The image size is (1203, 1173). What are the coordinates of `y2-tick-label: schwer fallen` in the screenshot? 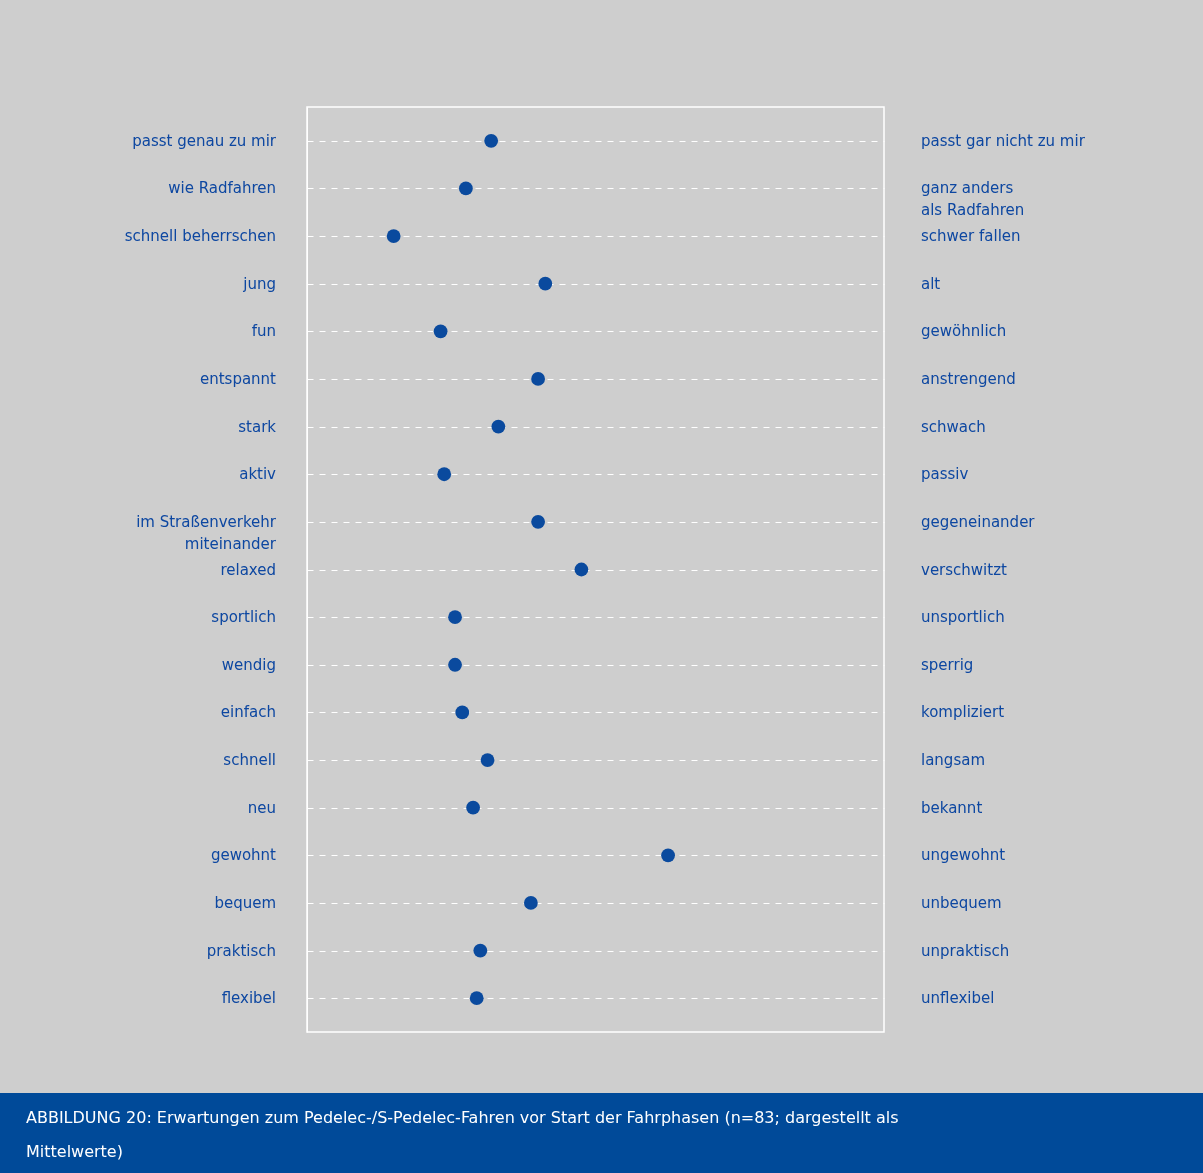 It's located at (971, 236).